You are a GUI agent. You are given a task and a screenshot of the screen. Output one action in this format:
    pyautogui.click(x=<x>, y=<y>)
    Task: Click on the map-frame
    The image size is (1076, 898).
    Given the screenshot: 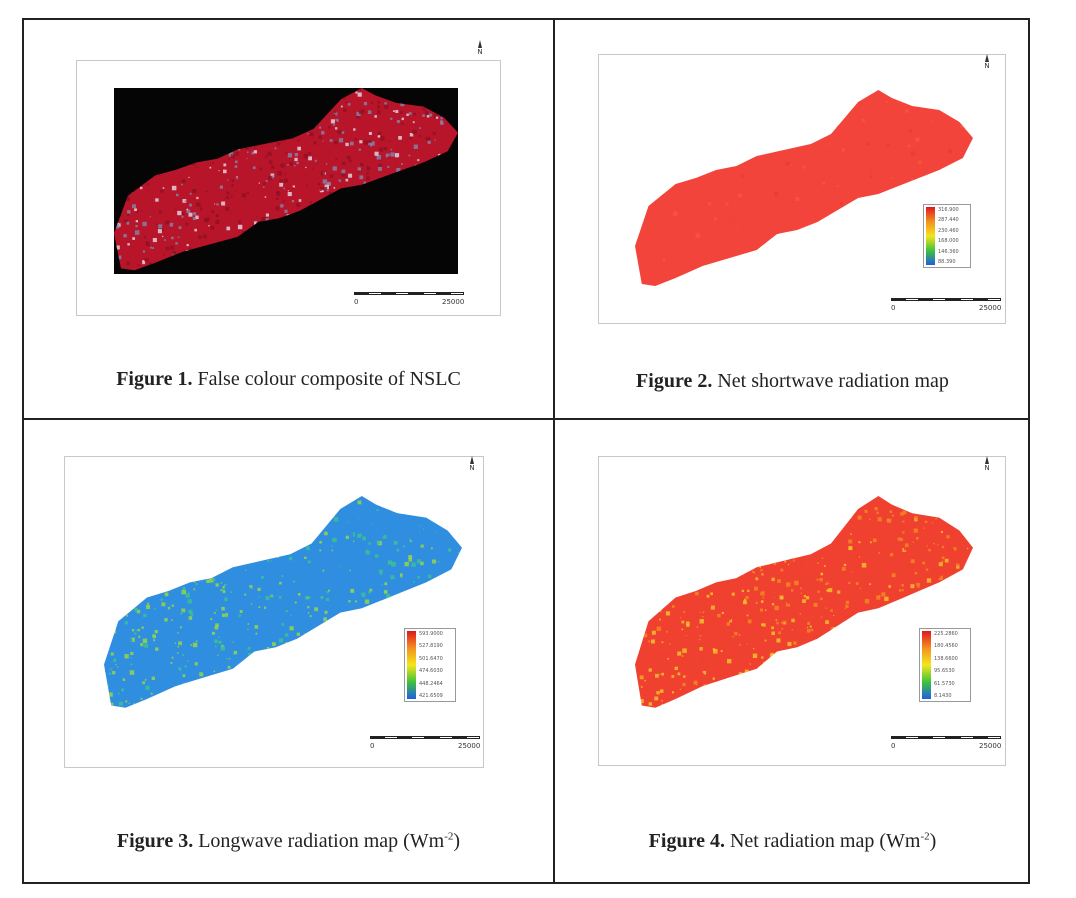 What is the action you would take?
    pyautogui.click(x=802, y=189)
    